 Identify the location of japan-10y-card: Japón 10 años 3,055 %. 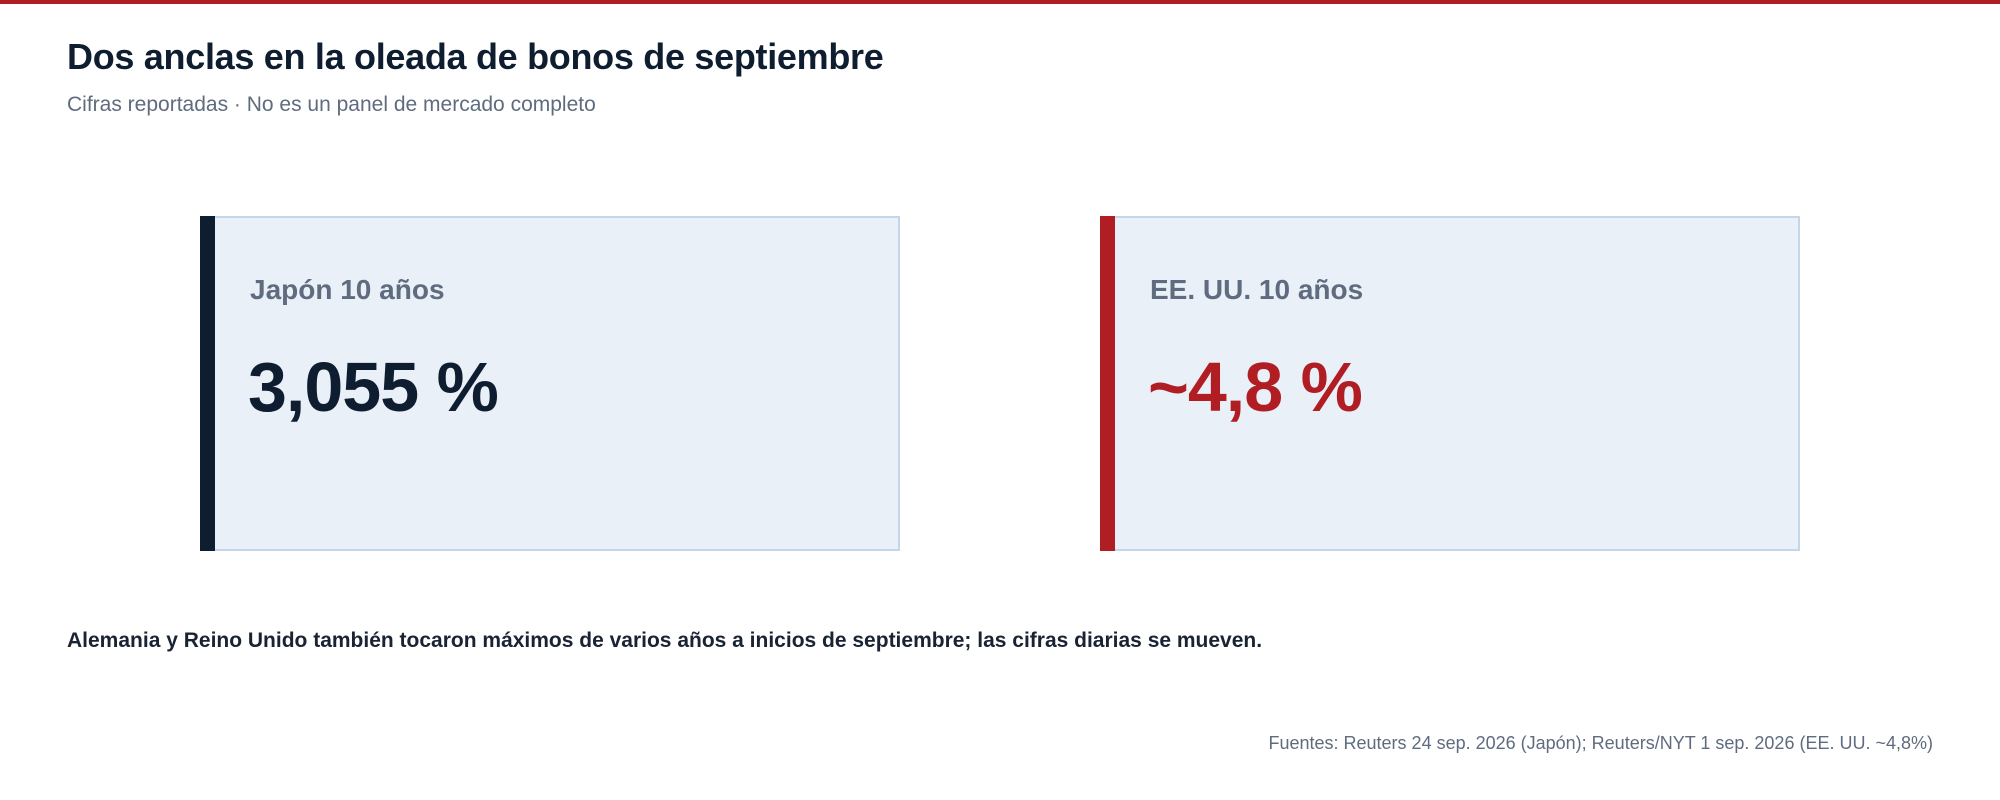
(550, 383).